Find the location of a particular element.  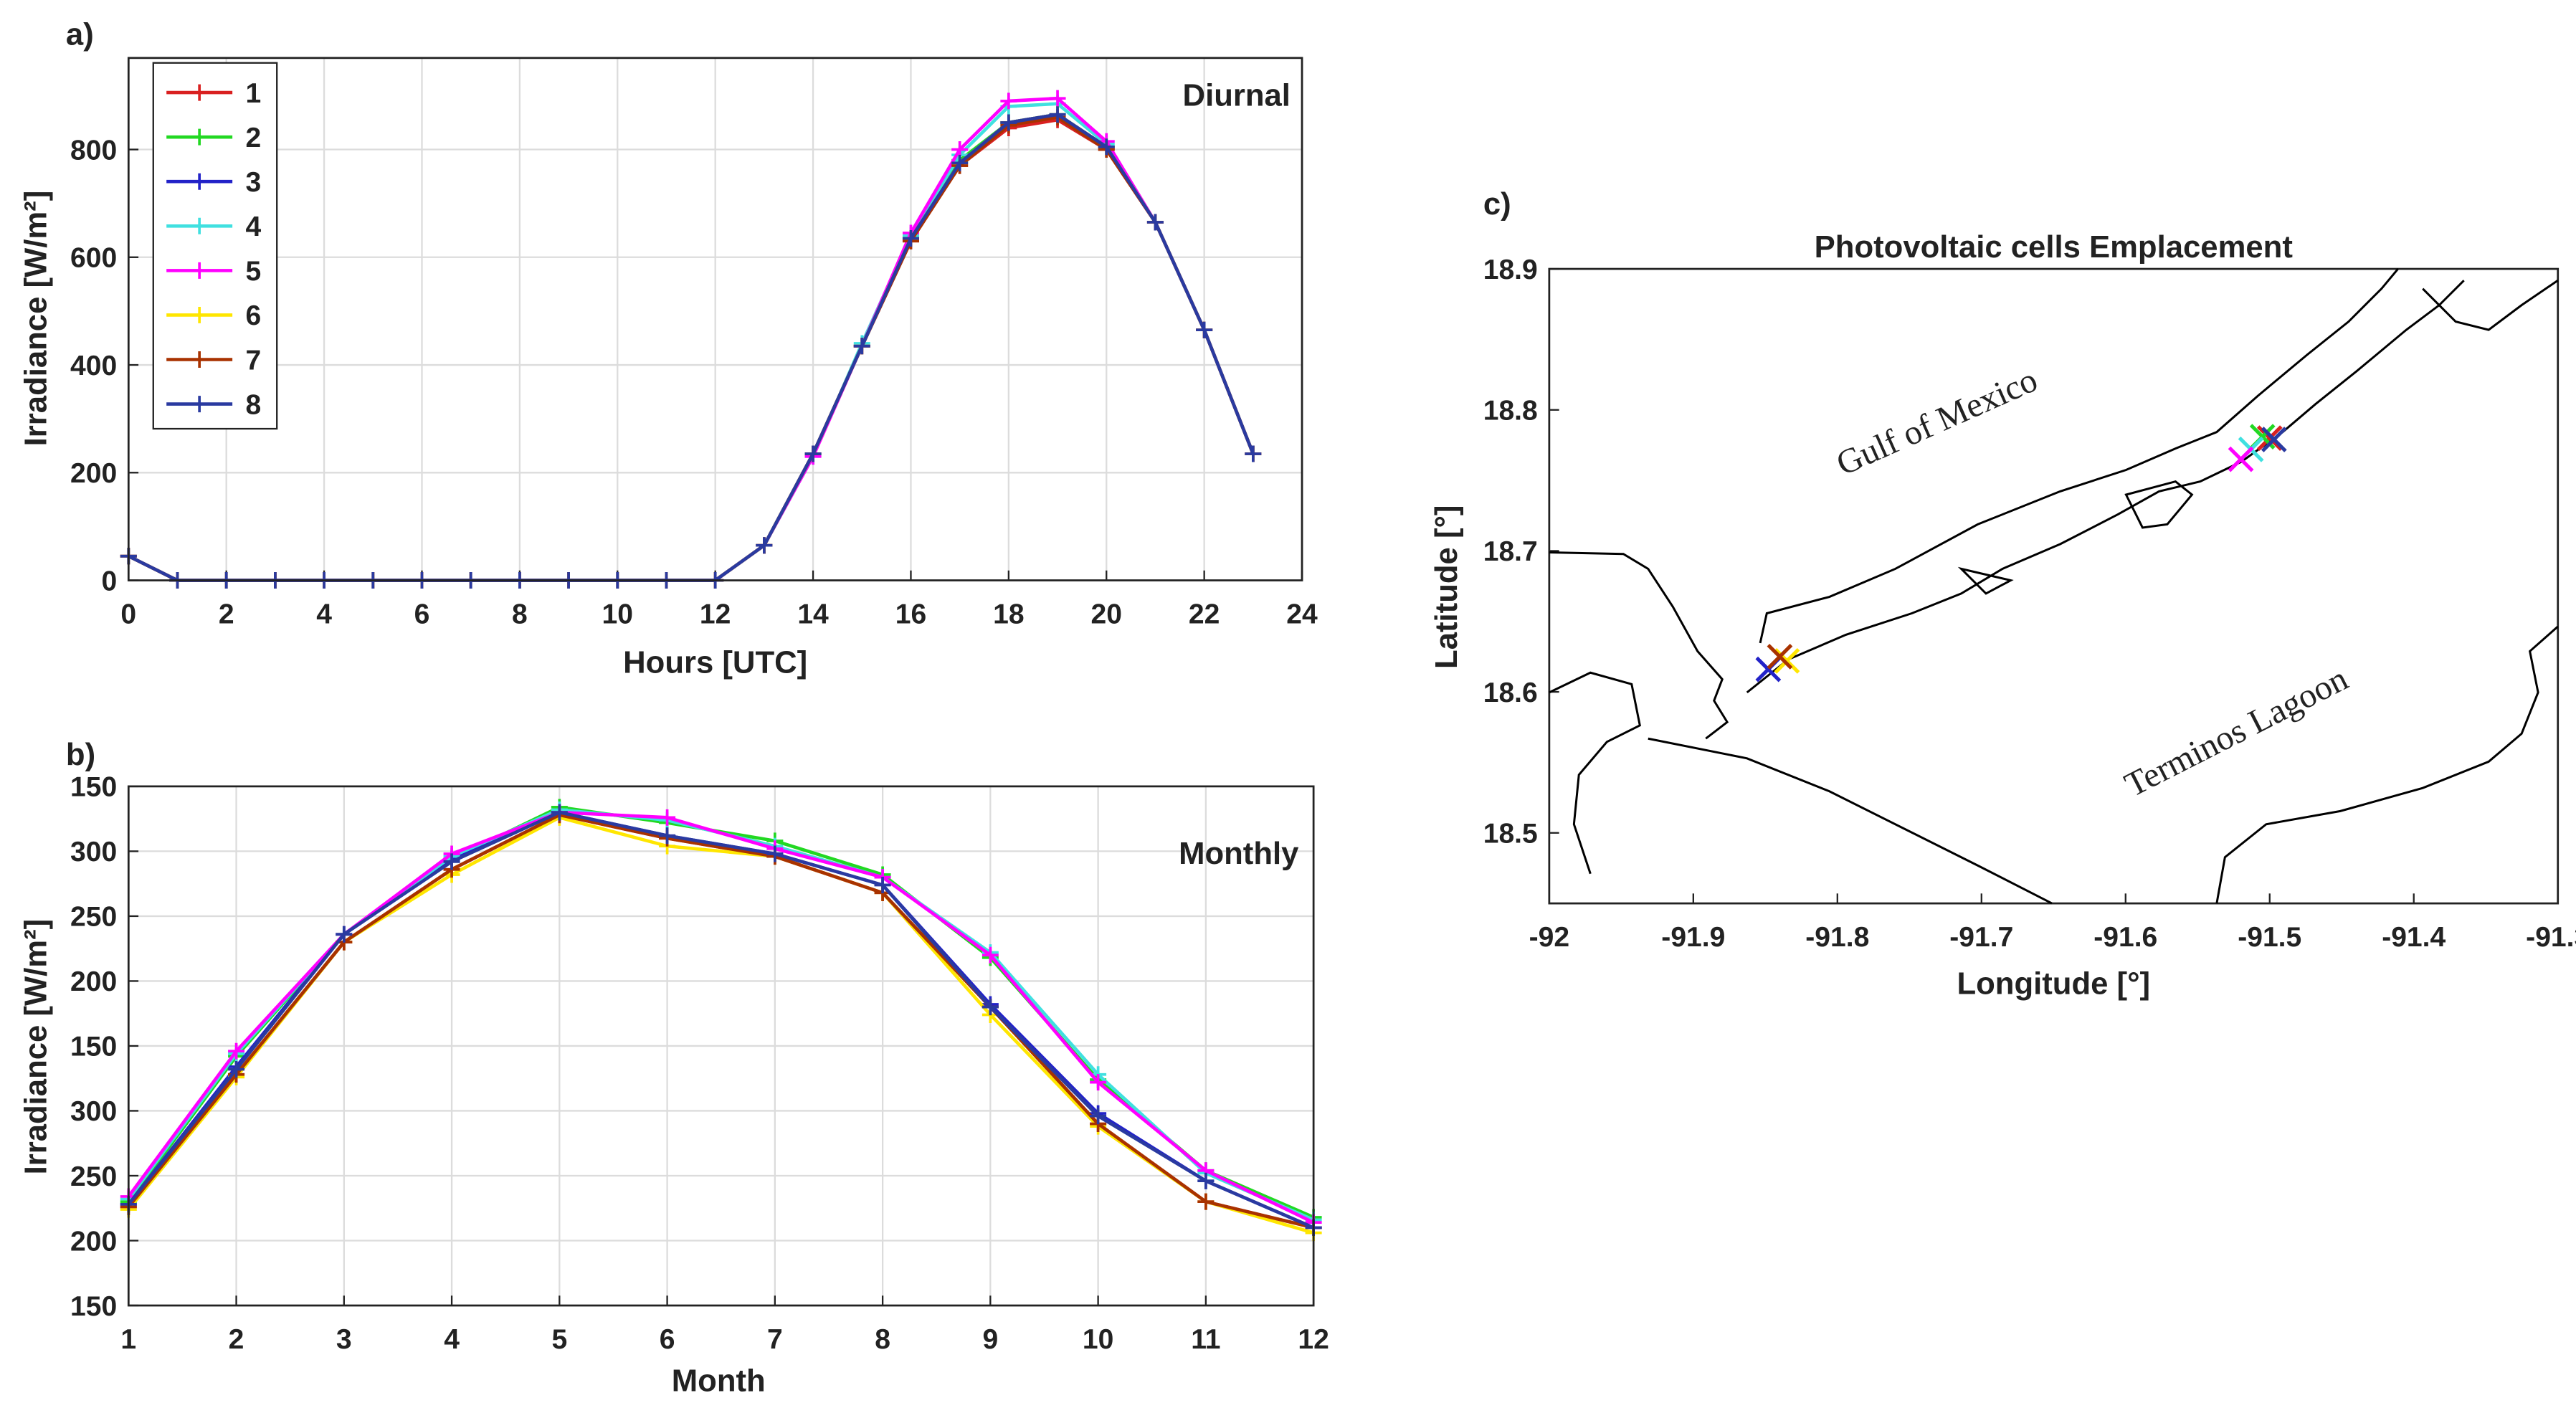

legend-label: 1 is located at coordinates (254, 93).